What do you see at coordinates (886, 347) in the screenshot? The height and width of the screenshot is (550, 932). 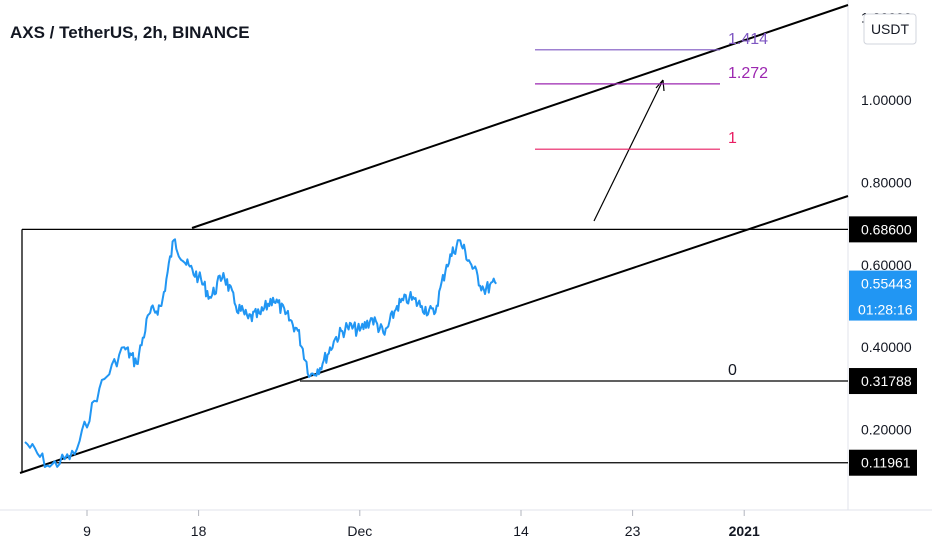 I see `y-tick-label: 0.40000` at bounding box center [886, 347].